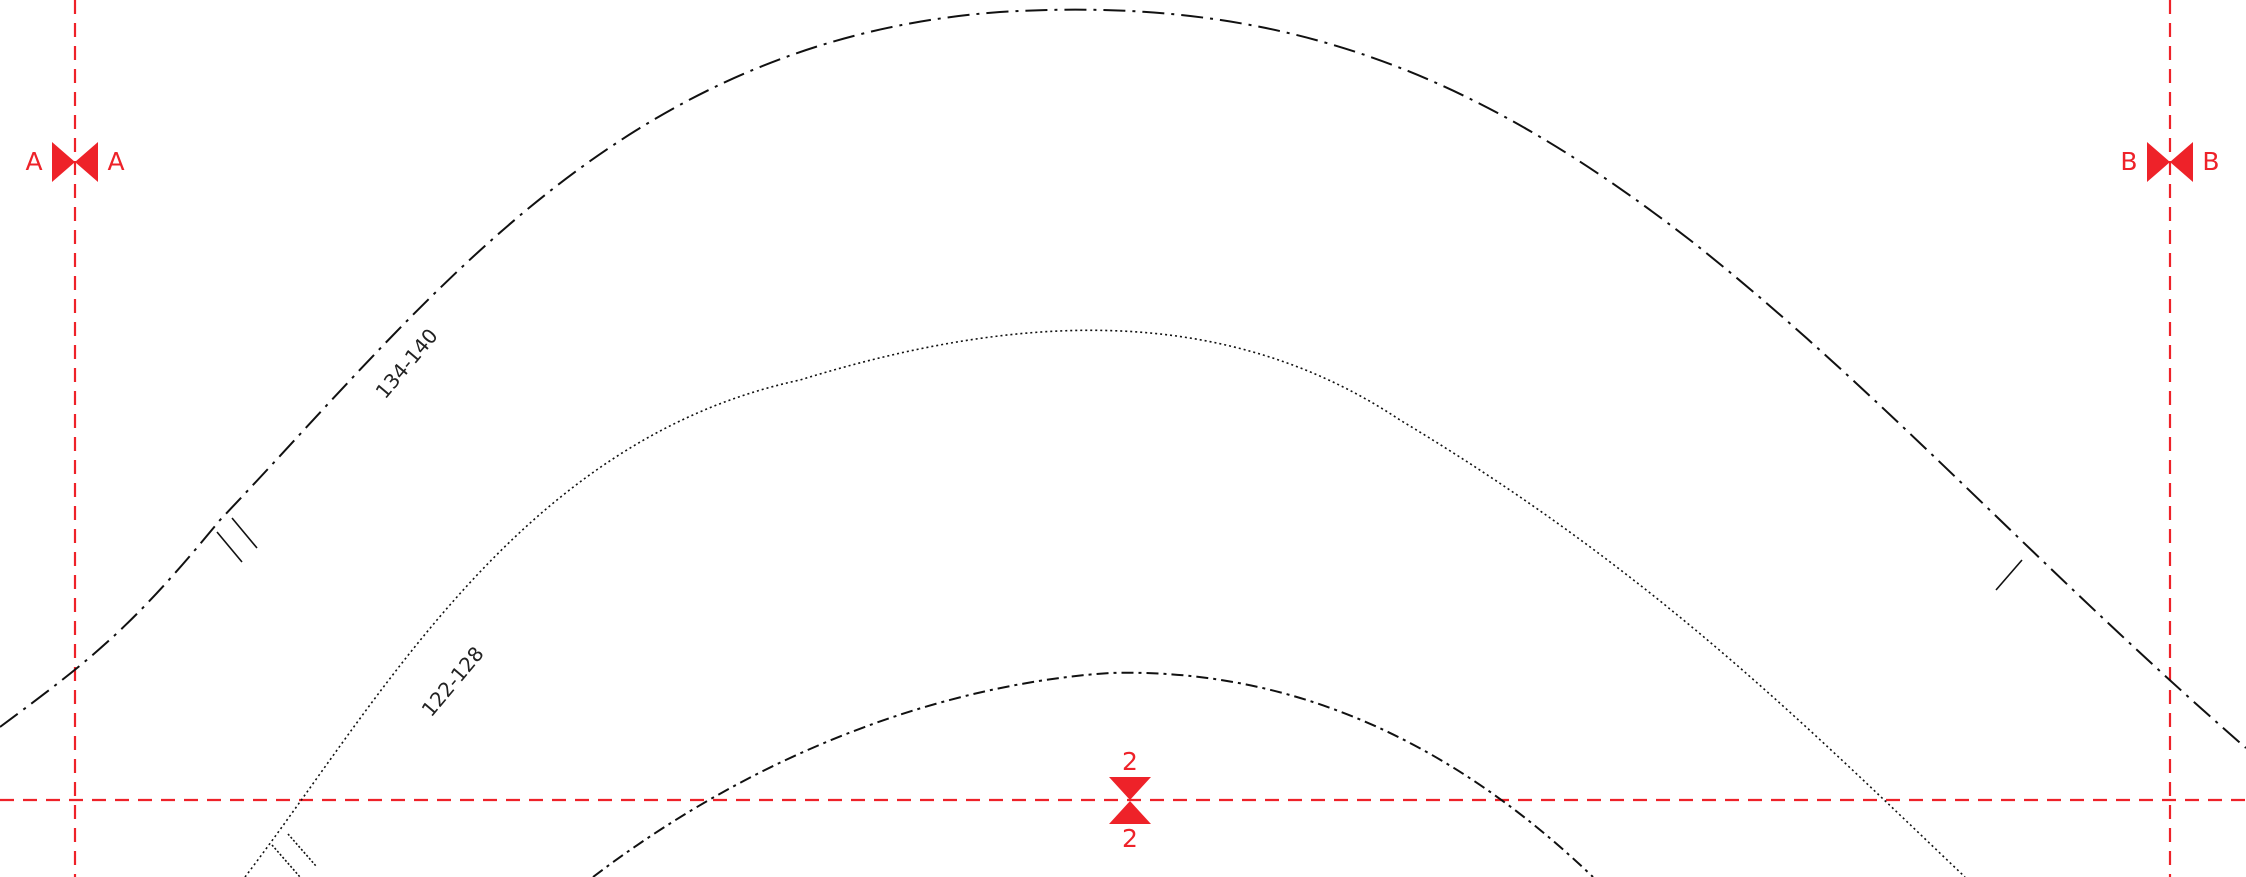 This screenshot has width=2246, height=877. What do you see at coordinates (1130, 761) in the screenshot?
I see `marker-2-top-label: 2` at bounding box center [1130, 761].